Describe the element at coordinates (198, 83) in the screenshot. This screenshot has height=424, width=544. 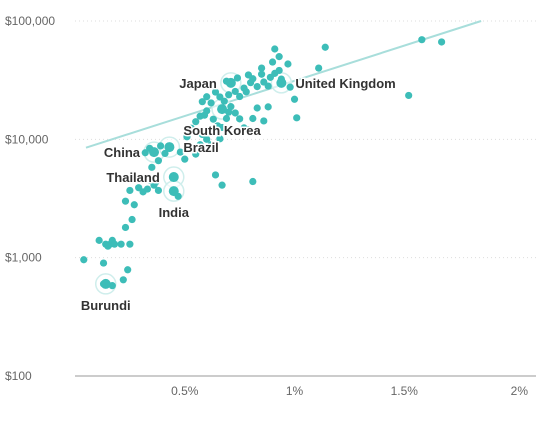
I see `point-label: Japan` at that location.